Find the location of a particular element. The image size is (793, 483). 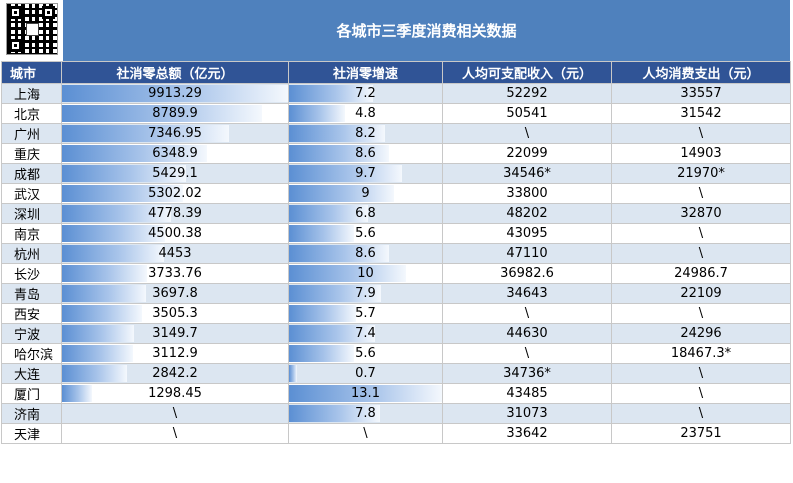

cell-city: 上海 is located at coordinates (31, 93).